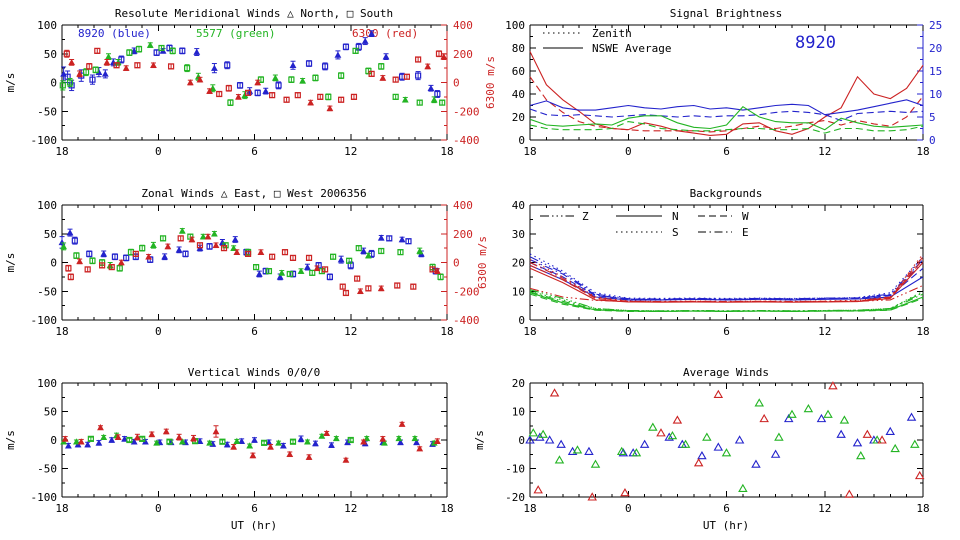 The image size is (960, 540). What do you see at coordinates (114, 33) in the screenshot?
I see `svg-text: 8920 (blue)` at bounding box center [114, 33].